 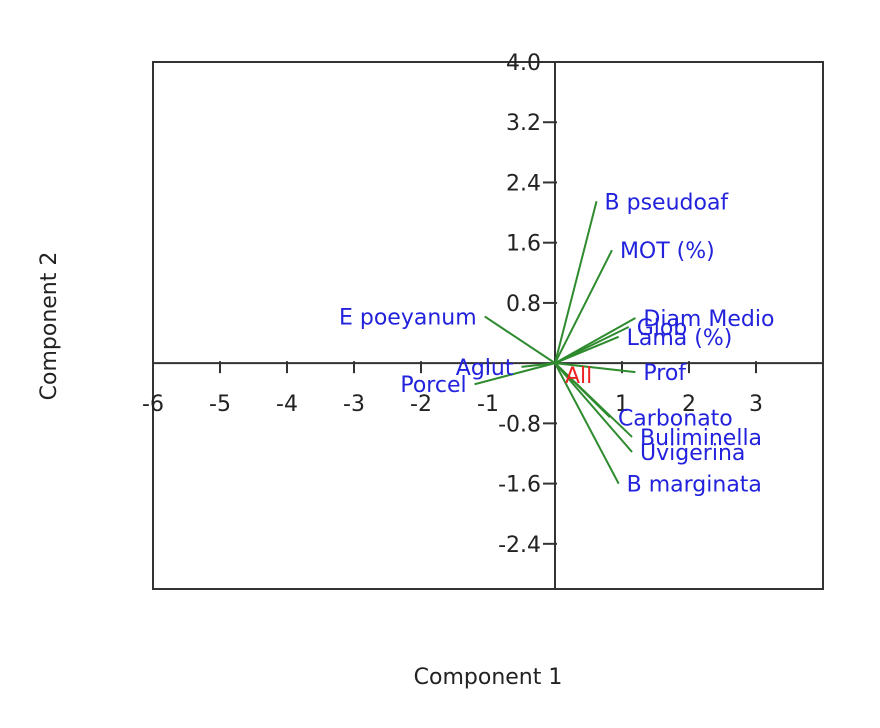 I want to click on vector-label: Carbonato, so click(x=675, y=418).